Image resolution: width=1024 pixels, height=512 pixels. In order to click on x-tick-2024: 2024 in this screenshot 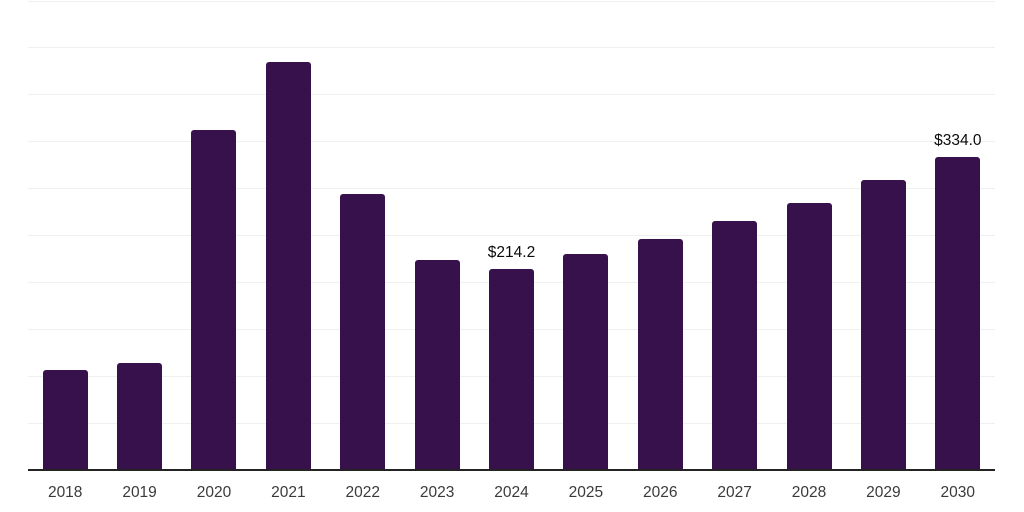, I will do `click(511, 492)`.